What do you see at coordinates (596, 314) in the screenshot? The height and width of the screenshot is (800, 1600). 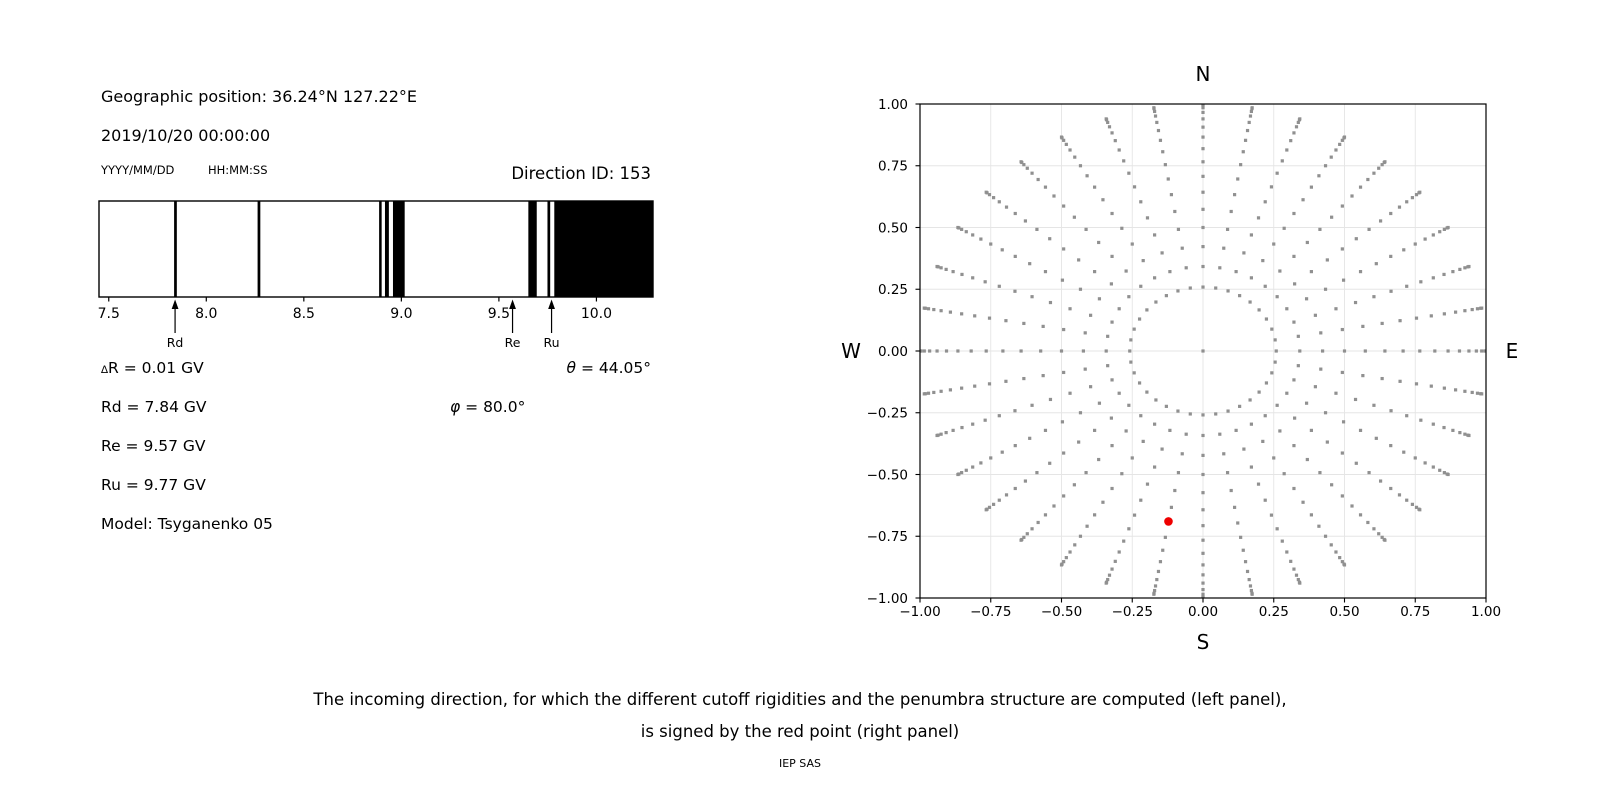 I see `x-tick-label: 10.0` at bounding box center [596, 314].